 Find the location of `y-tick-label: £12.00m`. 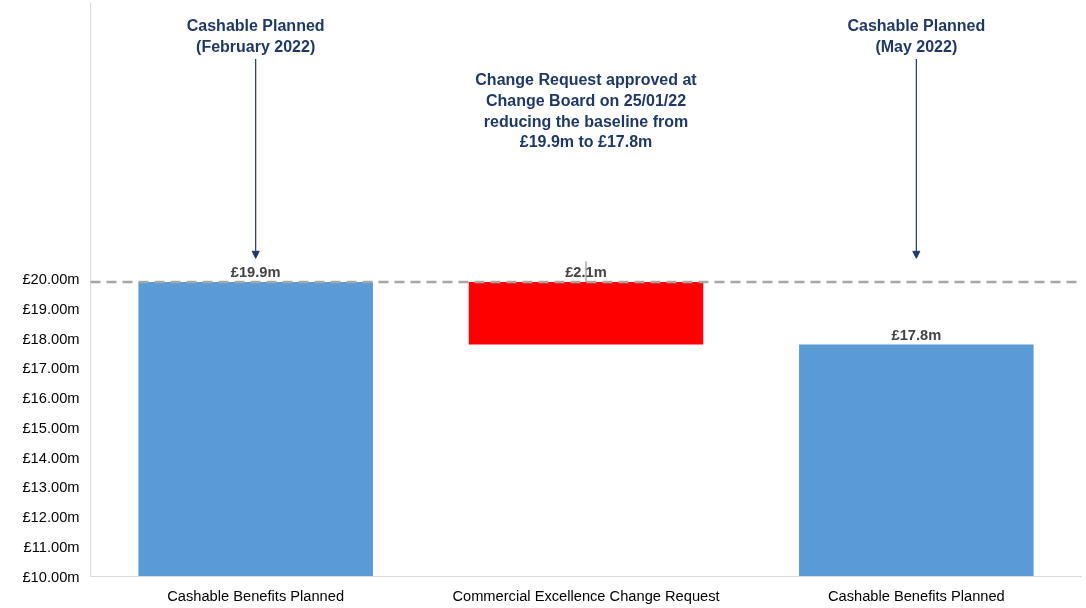

y-tick-label: £12.00m is located at coordinates (51, 517).